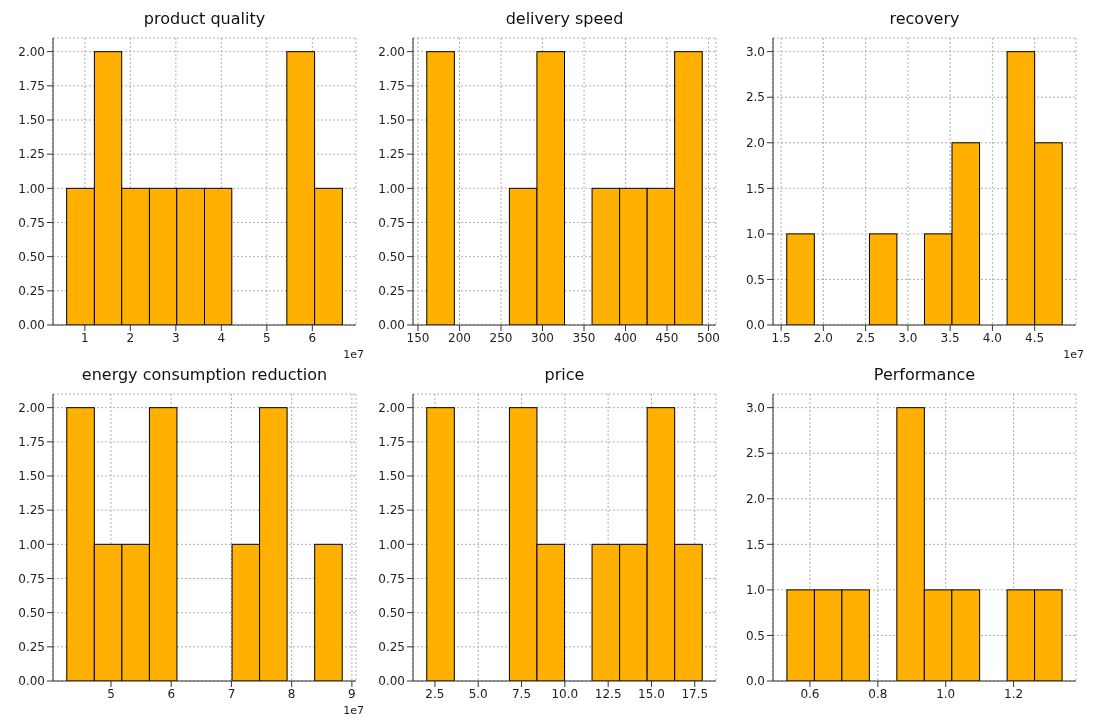  What do you see at coordinates (521, 693) in the screenshot?
I see `x-tick-label: 7.5` at bounding box center [521, 693].